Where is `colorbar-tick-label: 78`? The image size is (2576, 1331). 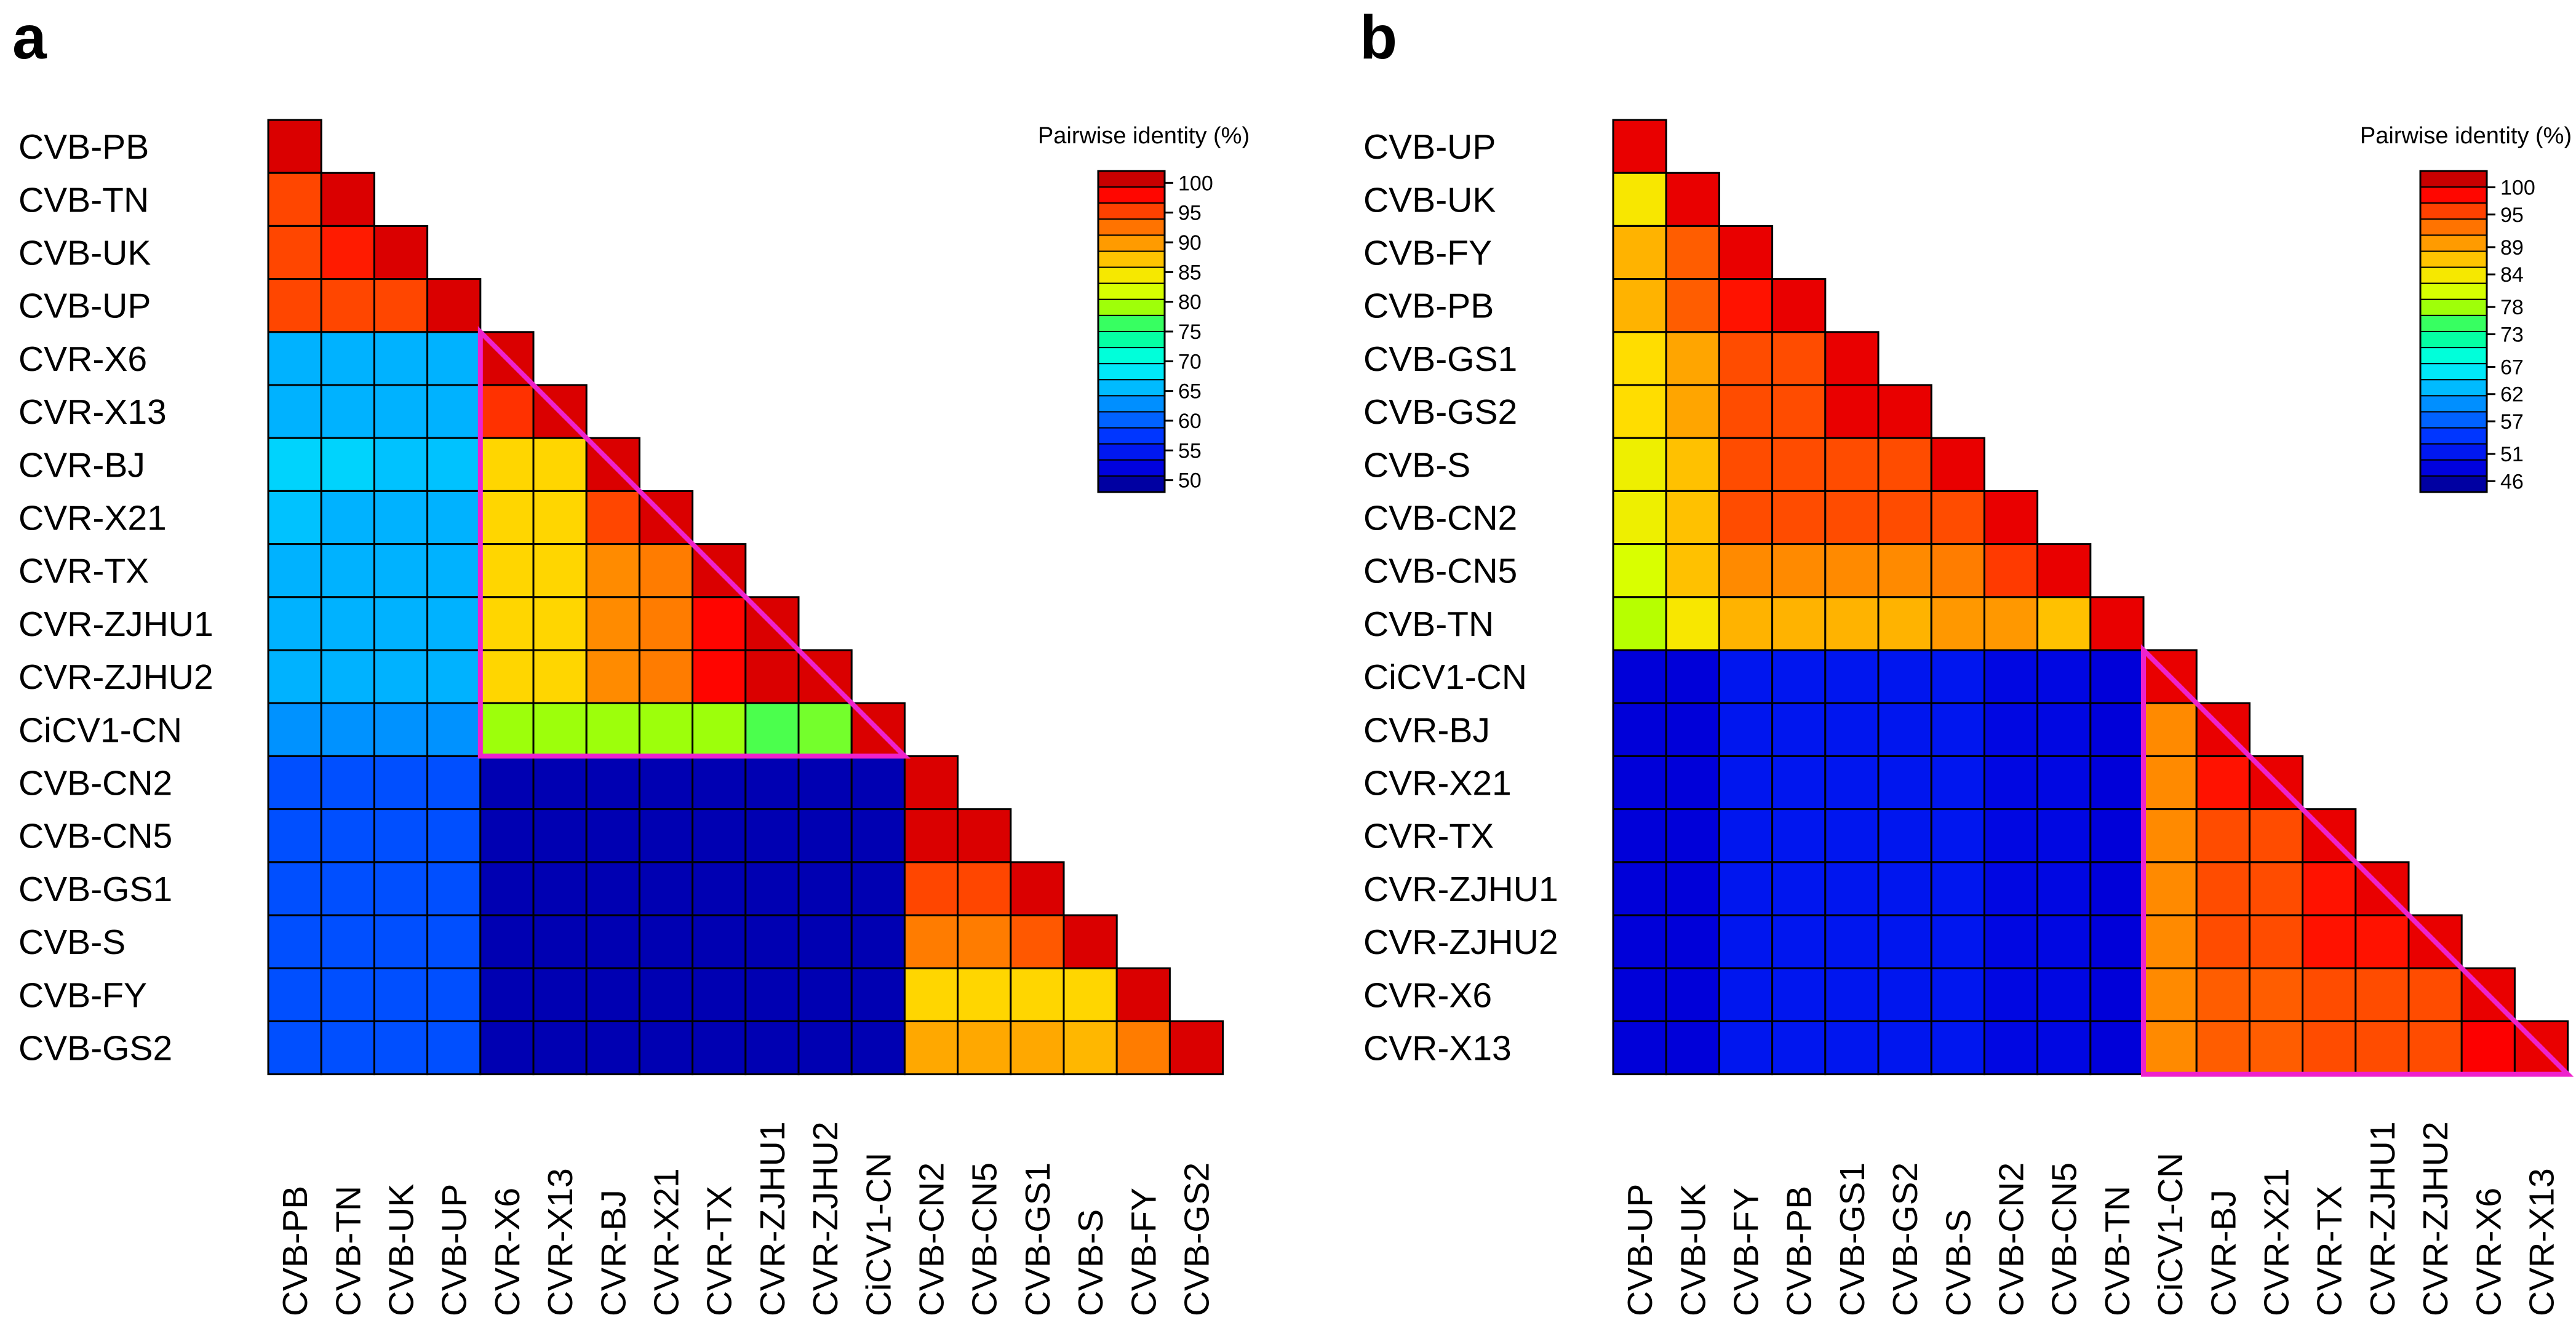
colorbar-tick-label: 78 is located at coordinates (2512, 307).